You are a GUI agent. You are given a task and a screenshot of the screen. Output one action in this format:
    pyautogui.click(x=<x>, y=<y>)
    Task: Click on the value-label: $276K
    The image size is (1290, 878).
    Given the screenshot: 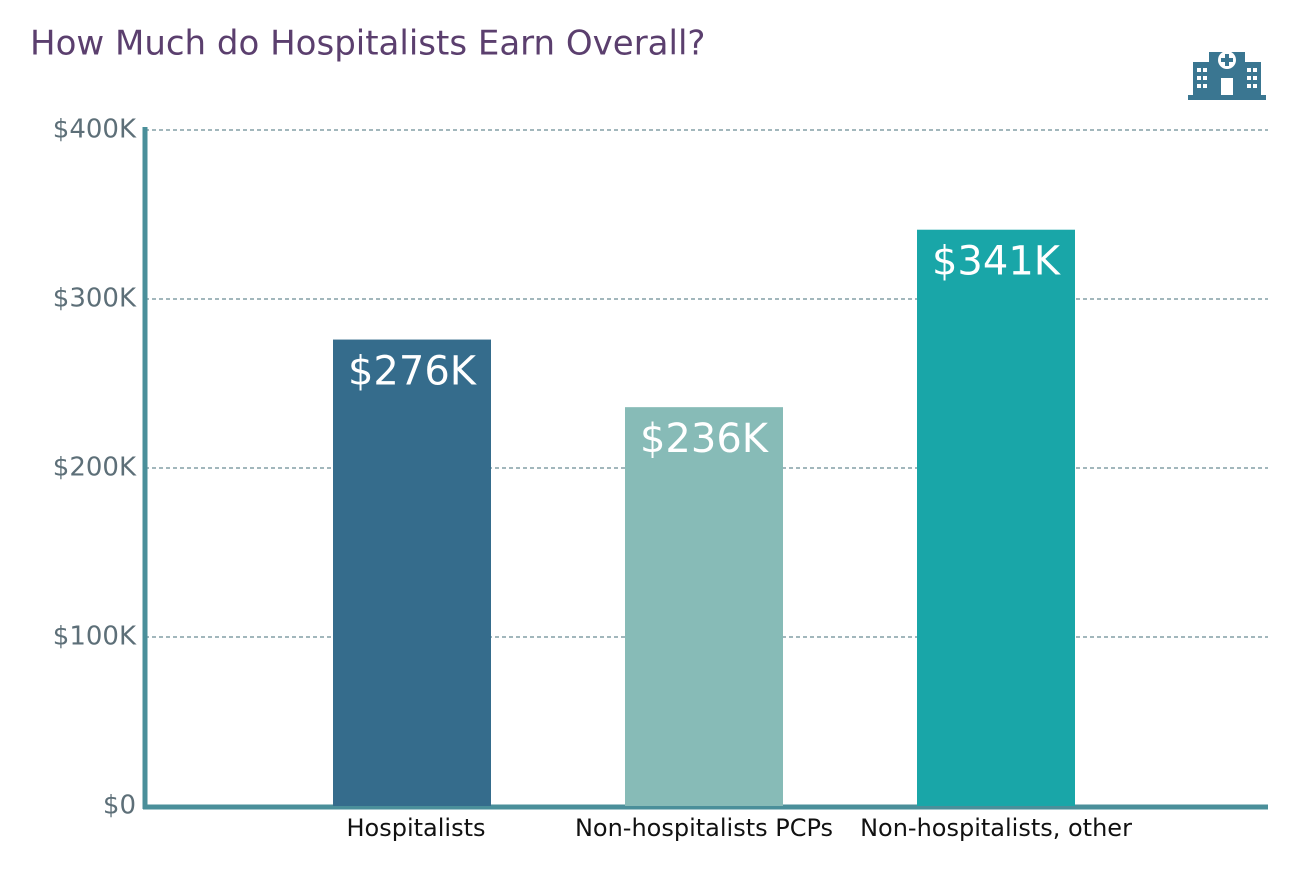 What is the action you would take?
    pyautogui.click(x=413, y=372)
    